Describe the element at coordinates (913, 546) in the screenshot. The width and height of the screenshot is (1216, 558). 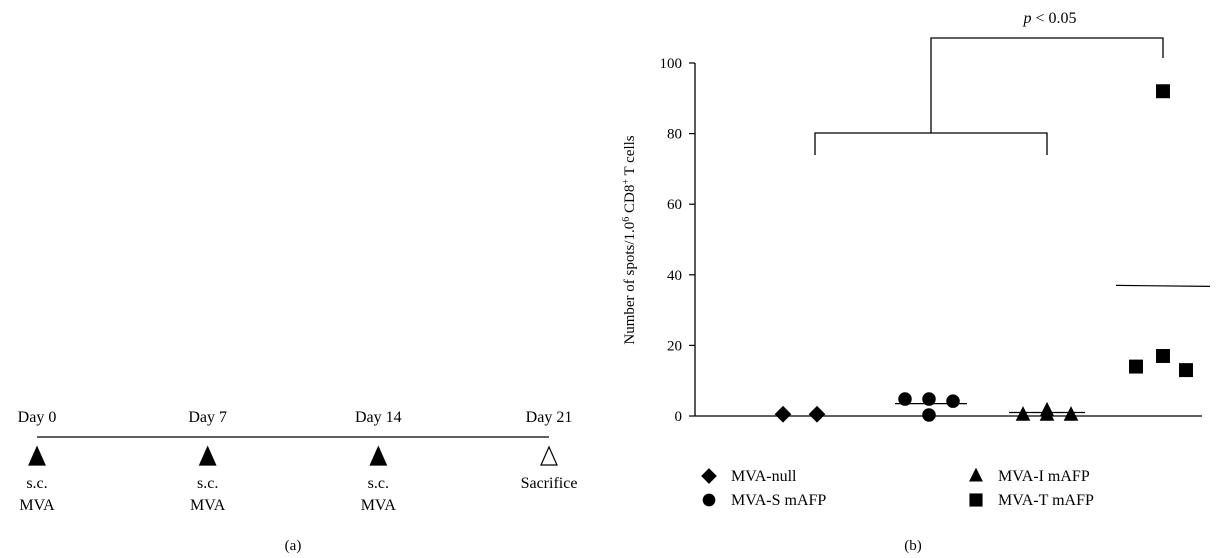
I see `panel-b-label: (b)` at that location.